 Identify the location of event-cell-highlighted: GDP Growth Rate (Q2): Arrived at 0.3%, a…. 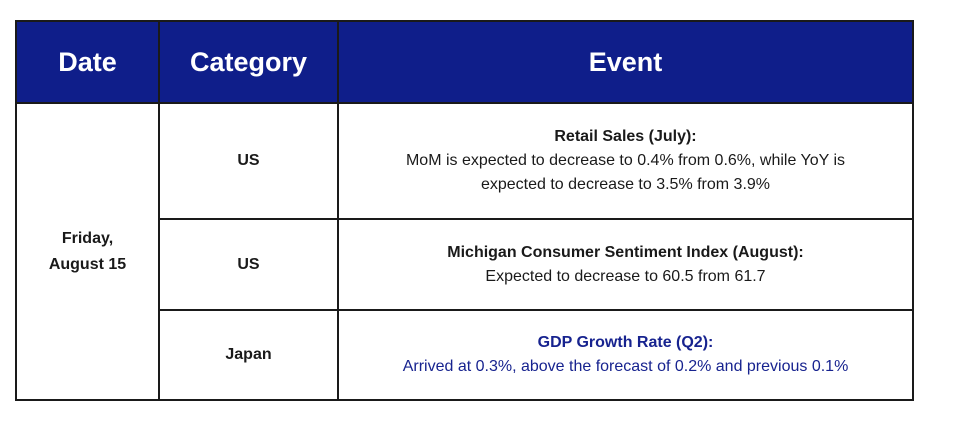
(625, 355).